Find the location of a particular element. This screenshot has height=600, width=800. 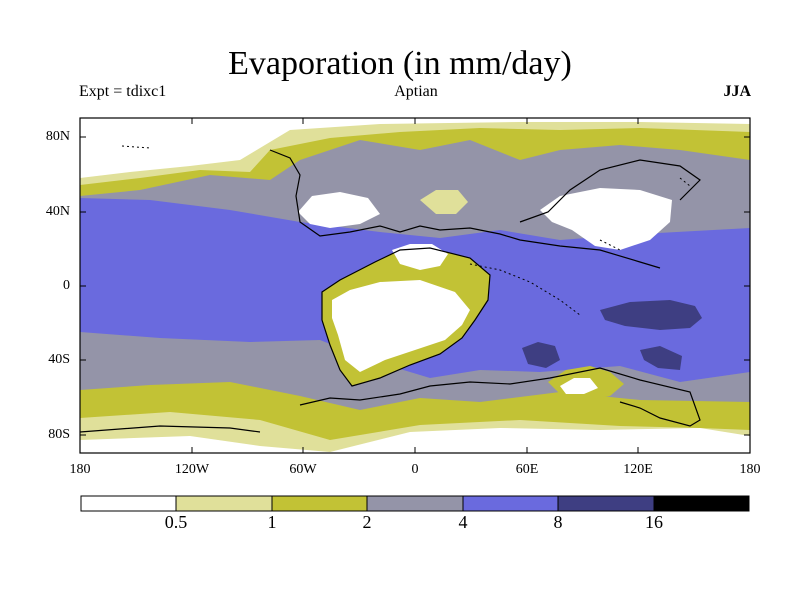

stage-label: Aptian is located at coordinates (416, 91).